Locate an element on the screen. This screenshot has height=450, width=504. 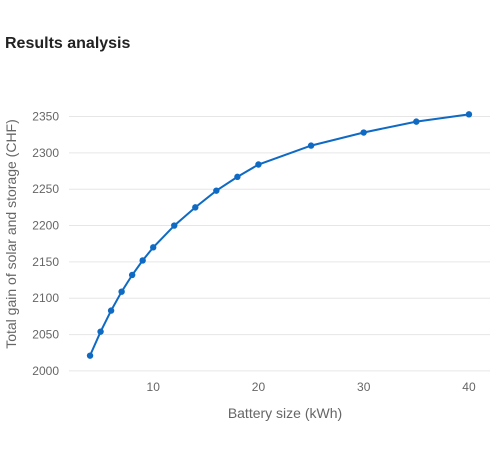
y-tick-label: 2100 is located at coordinates (45, 298).